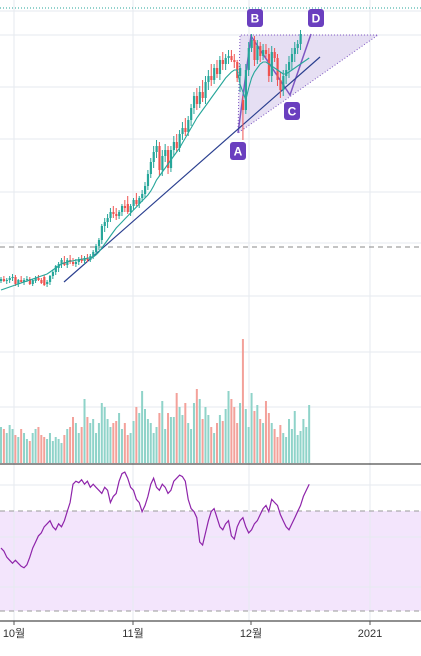 Image resolution: width=421 pixels, height=656 pixels. I want to click on rsi-line, so click(155, 520).